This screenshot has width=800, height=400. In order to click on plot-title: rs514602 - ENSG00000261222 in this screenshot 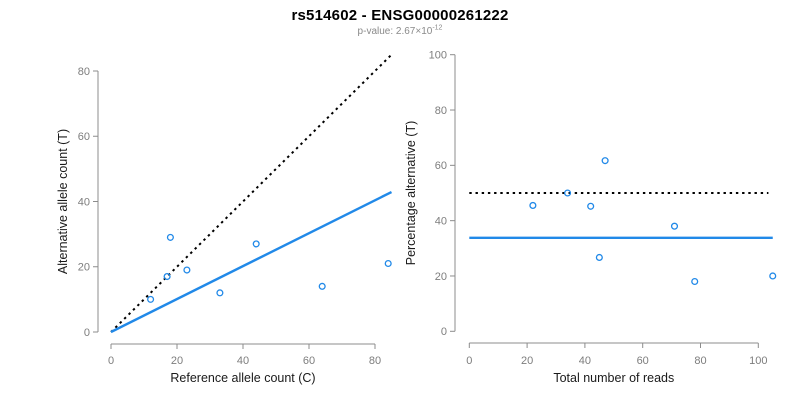, I will do `click(400, 15)`.